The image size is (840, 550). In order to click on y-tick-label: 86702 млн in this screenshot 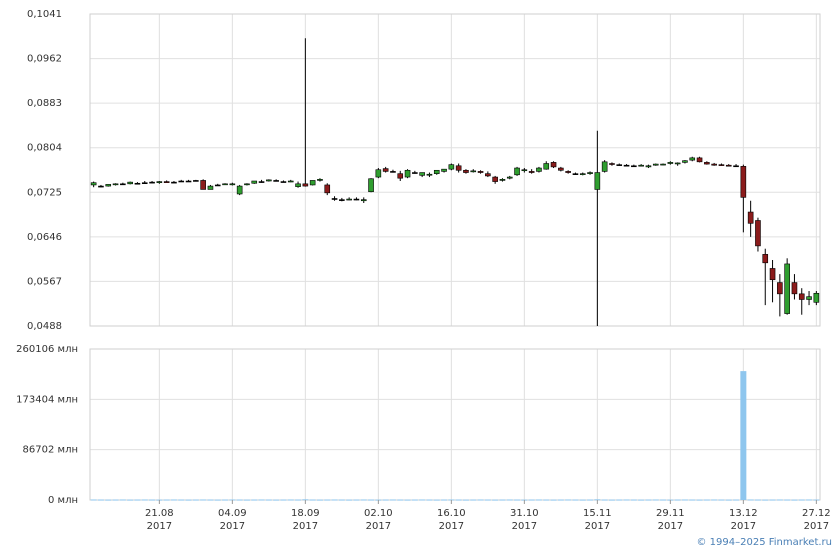, I will do `click(50, 450)`.